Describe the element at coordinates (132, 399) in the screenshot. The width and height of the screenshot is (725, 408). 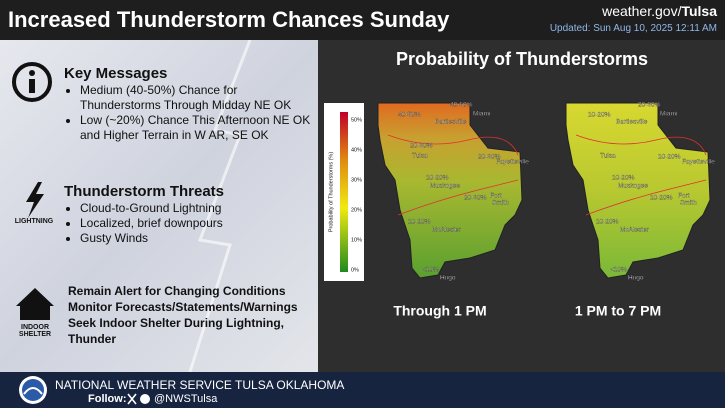
I see `x-icon` at that location.